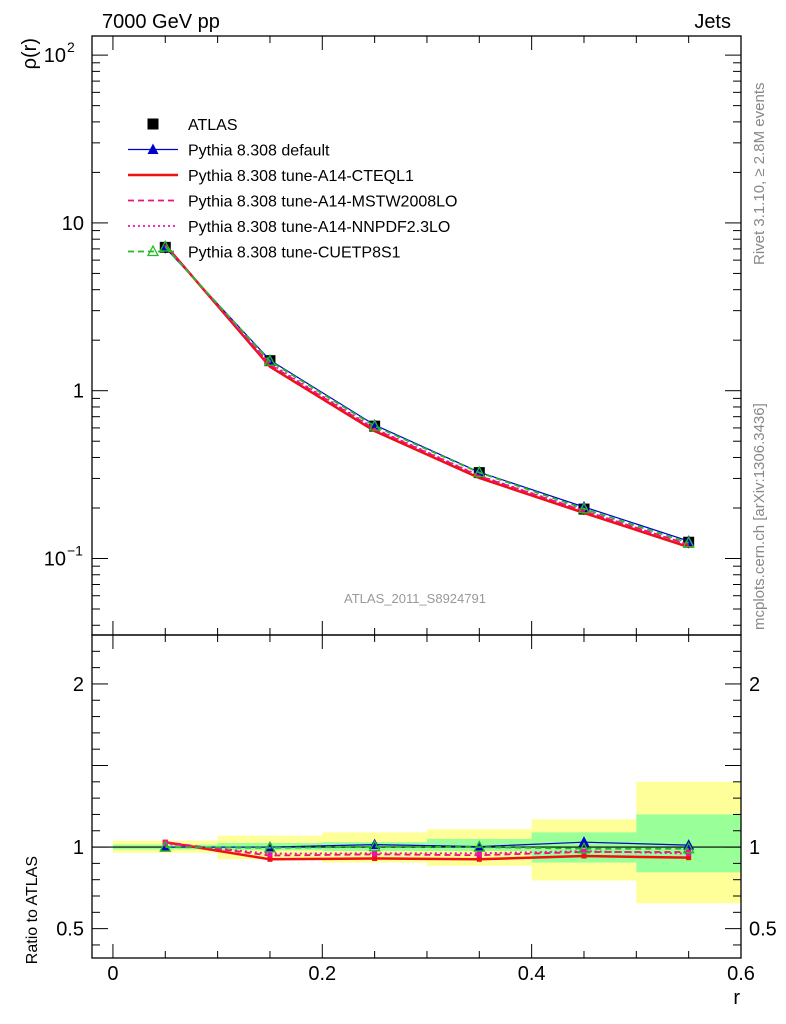  What do you see at coordinates (30, 53) in the screenshot?
I see `main-ylabel: ρ(r)` at bounding box center [30, 53].